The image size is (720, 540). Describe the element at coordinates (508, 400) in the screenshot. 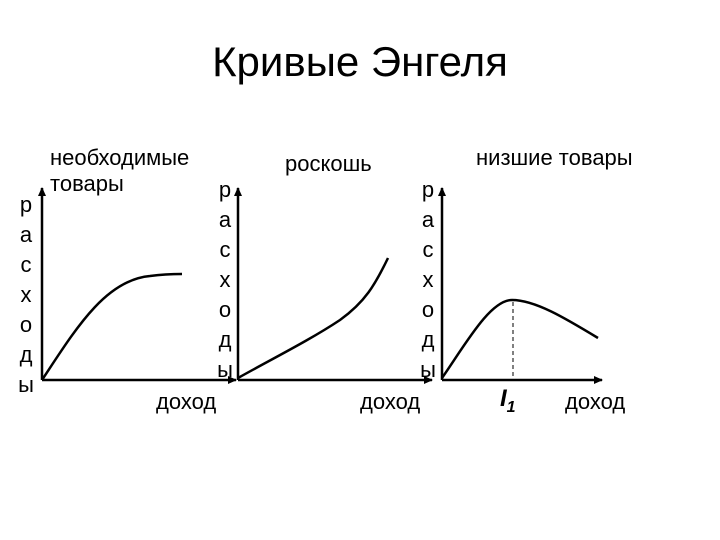

I see `income-threshold-label: I1` at that location.